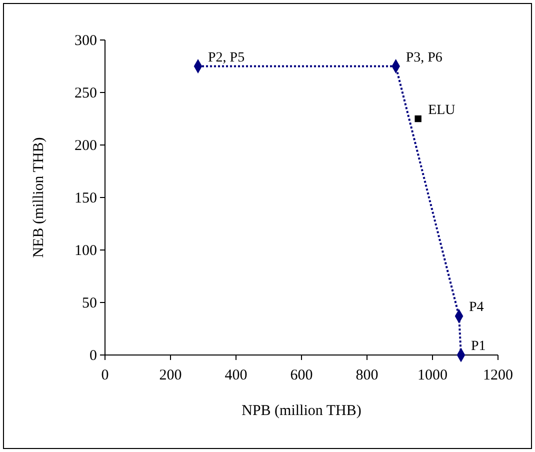 This screenshot has height=452, width=535. What do you see at coordinates (85, 40) in the screenshot?
I see `y-tick-label: 300` at bounding box center [85, 40].